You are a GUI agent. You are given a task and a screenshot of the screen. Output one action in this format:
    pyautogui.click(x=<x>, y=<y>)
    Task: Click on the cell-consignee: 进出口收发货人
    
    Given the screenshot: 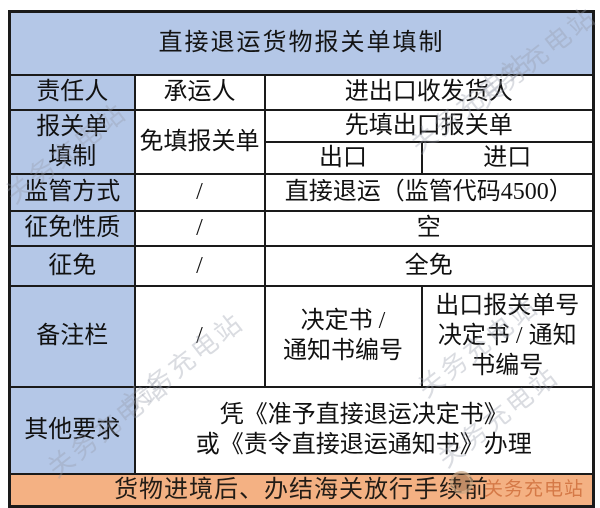 What is the action you would take?
    pyautogui.click(x=429, y=92)
    